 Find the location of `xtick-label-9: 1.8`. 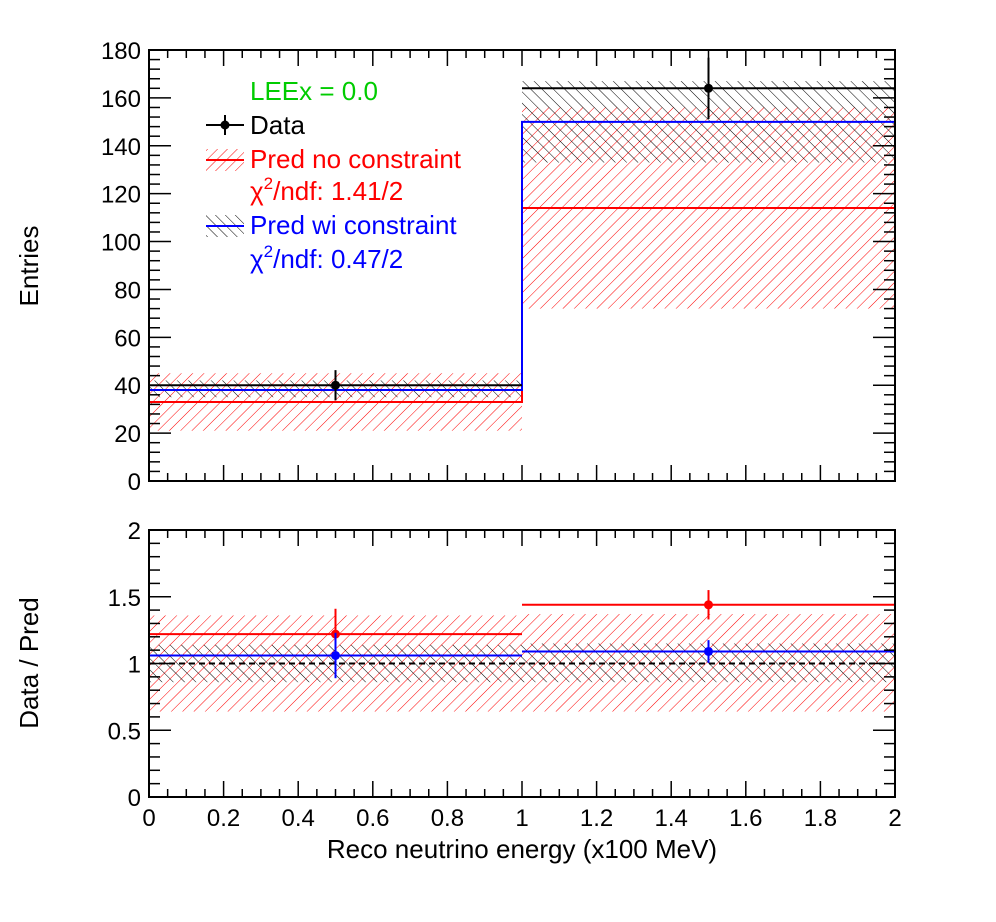

xtick-label-9: 1.8 is located at coordinates (820, 818).